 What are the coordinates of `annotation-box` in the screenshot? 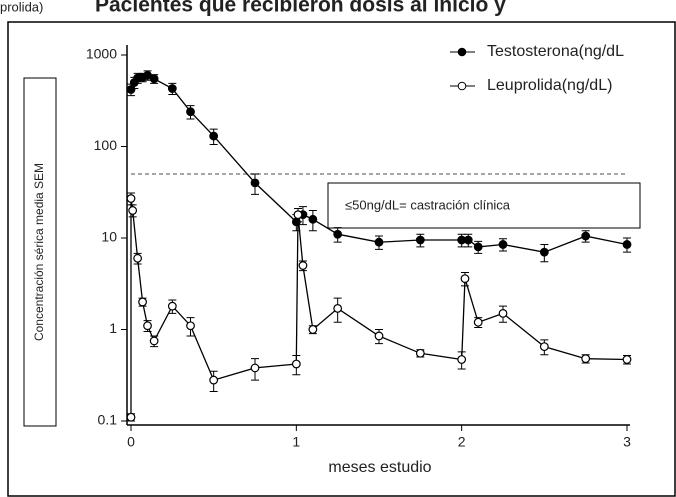 It's located at (484, 205).